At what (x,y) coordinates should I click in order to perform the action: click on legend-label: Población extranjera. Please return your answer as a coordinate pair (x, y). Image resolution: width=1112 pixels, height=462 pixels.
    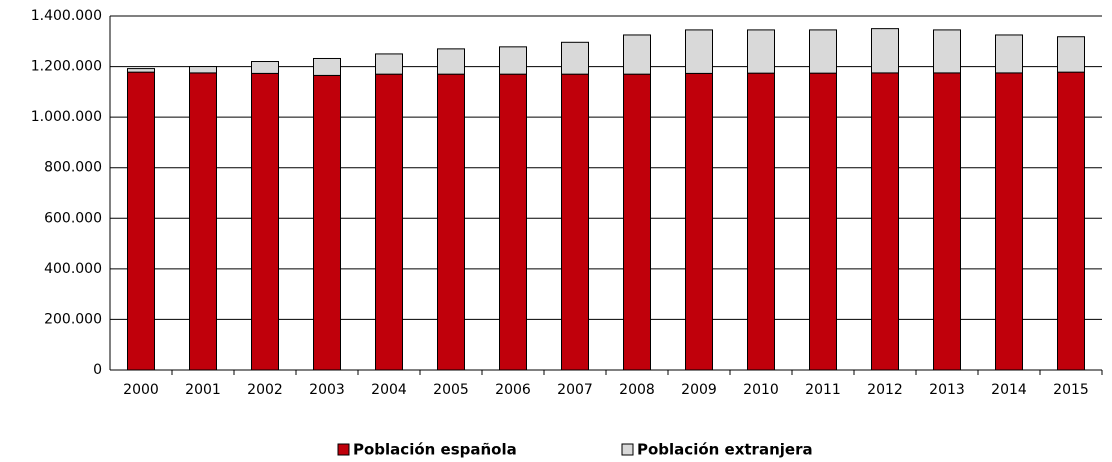
    Looking at the image, I should click on (725, 450).